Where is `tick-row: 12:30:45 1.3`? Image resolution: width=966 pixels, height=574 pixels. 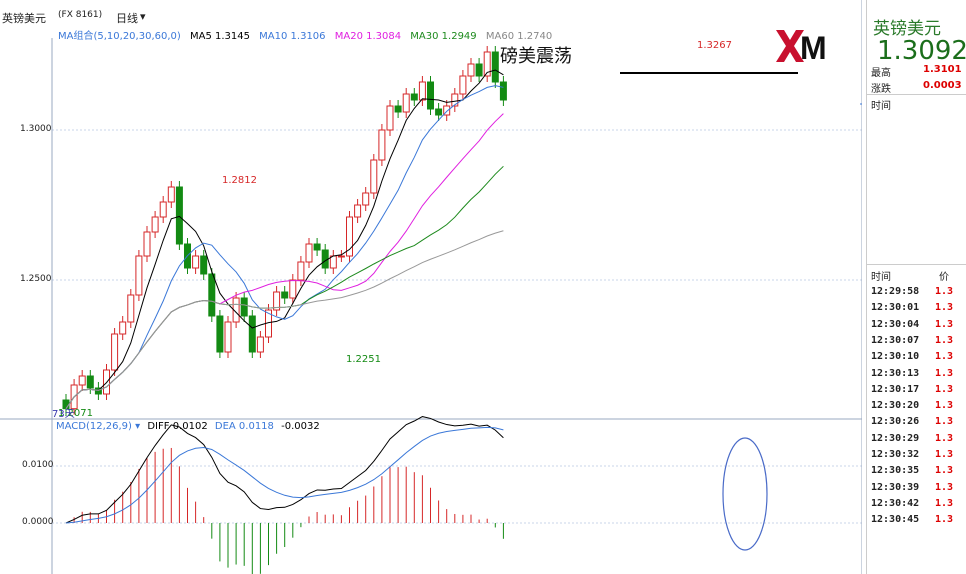 tick-row: 12:30:45 1.3 is located at coordinates (912, 519).